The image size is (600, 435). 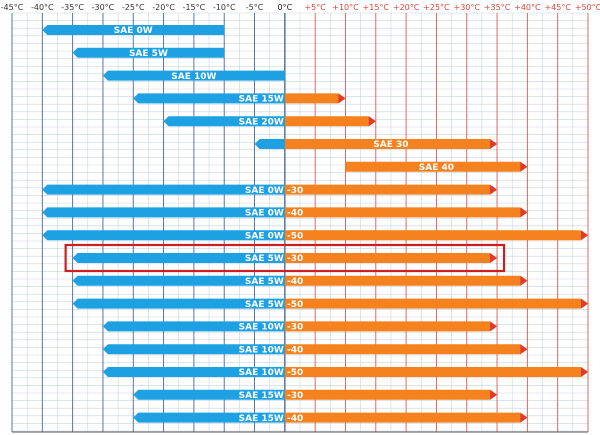 What do you see at coordinates (271, 328) in the screenshot?
I see `bar-label: SAE 10W -30` at bounding box center [271, 328].